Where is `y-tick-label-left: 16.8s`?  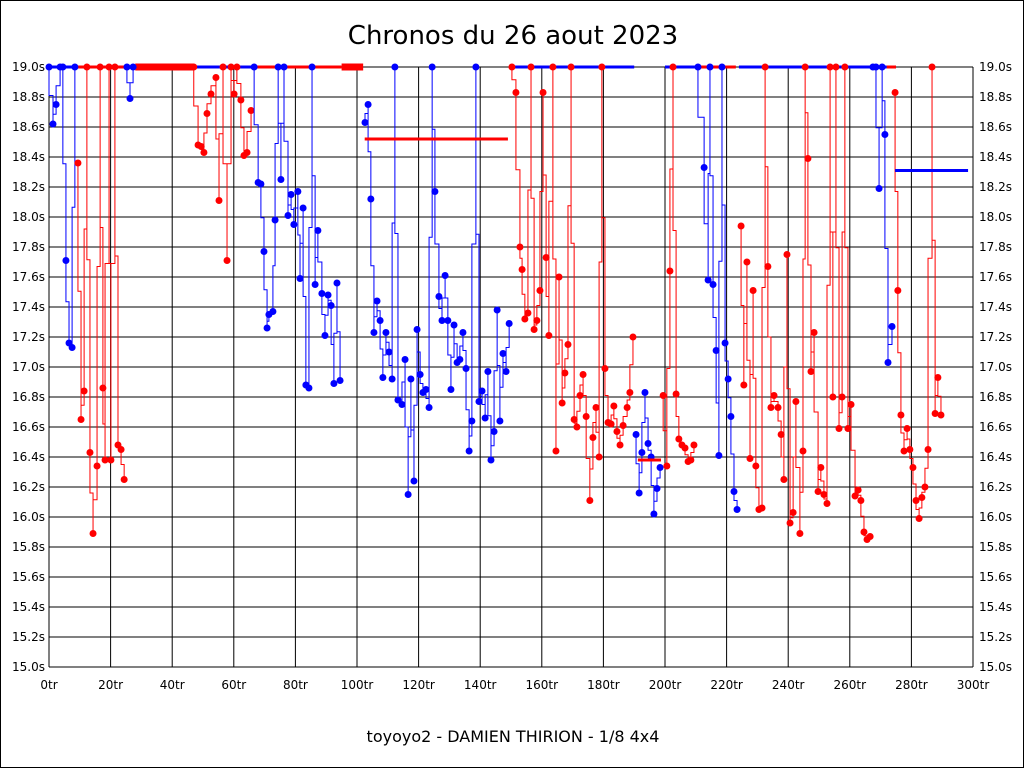
y-tick-label-left: 16.8s is located at coordinates (28, 397).